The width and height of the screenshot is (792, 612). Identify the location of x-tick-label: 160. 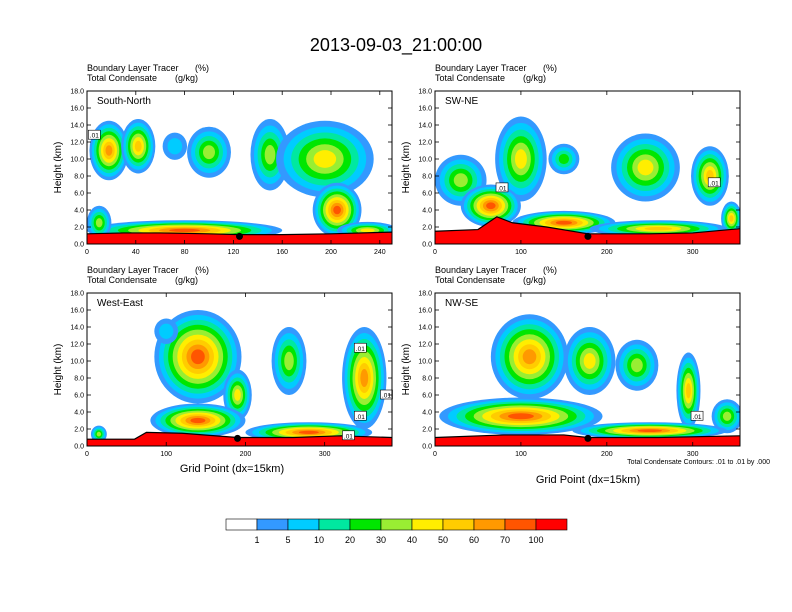
(282, 252).